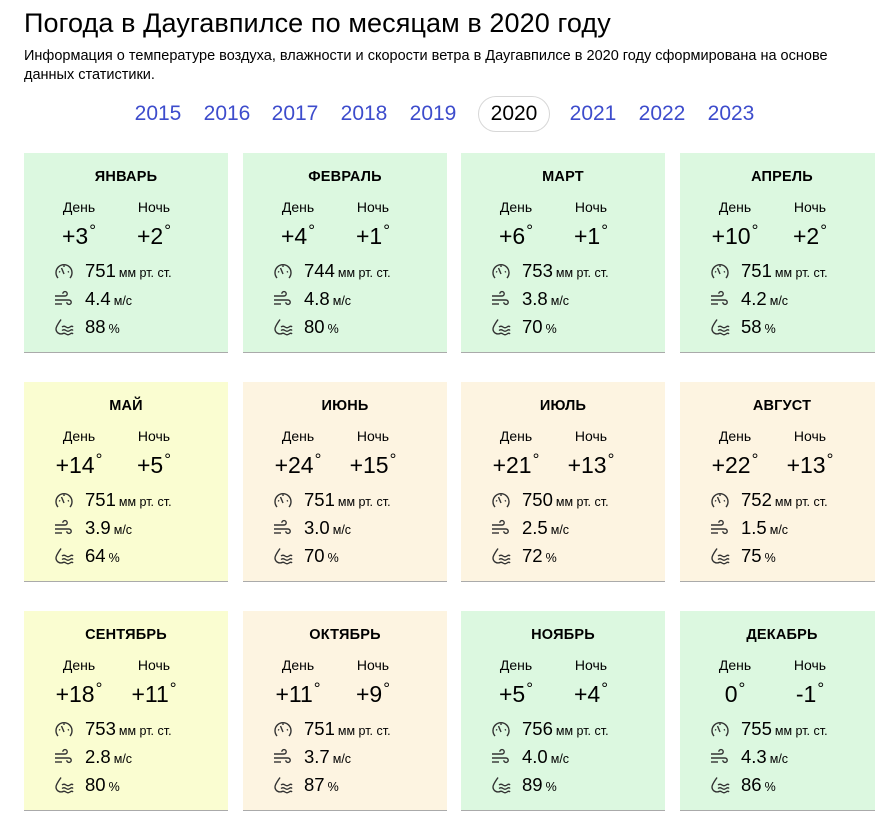 Image resolution: width=875 pixels, height=823 pixels. I want to click on year-link-2023: 2023, so click(731, 113).